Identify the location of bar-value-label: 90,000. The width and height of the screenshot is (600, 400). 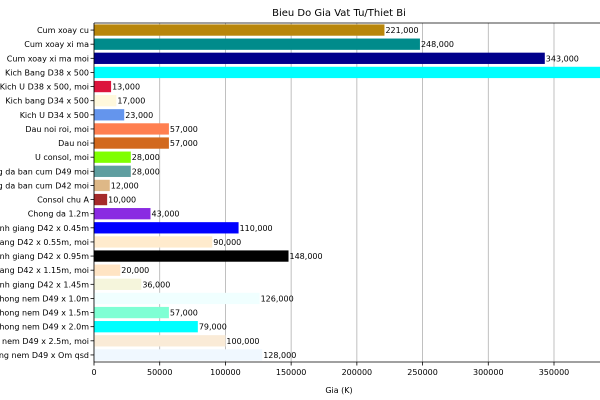
(227, 242).